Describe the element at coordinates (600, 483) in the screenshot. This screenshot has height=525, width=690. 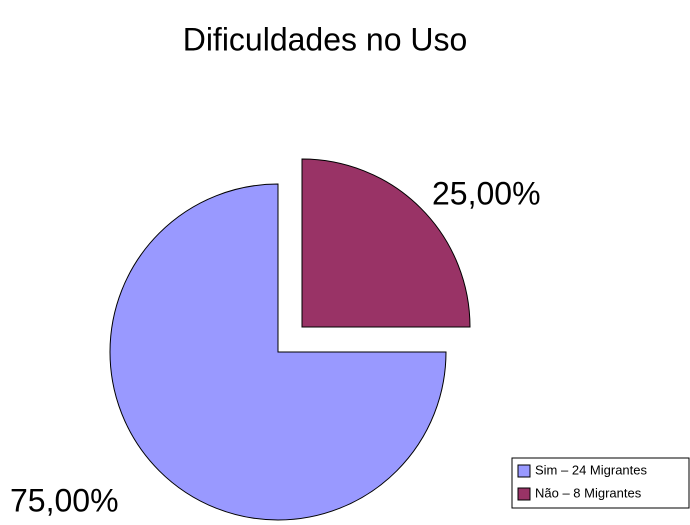
I see `legend-box` at that location.